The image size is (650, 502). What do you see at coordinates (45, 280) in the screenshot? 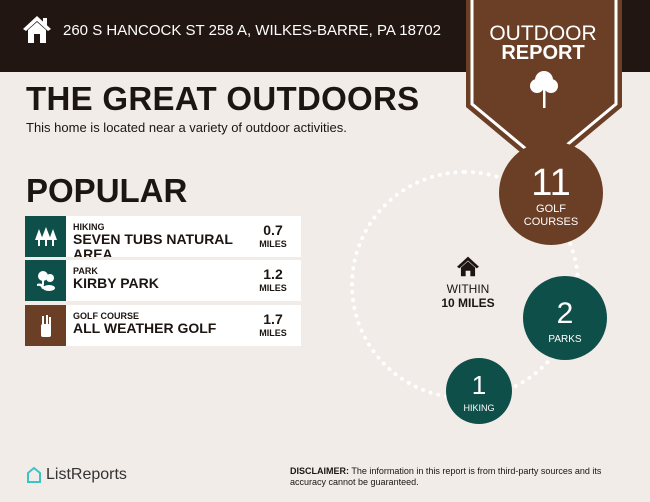
I see `park-icon` at bounding box center [45, 280].